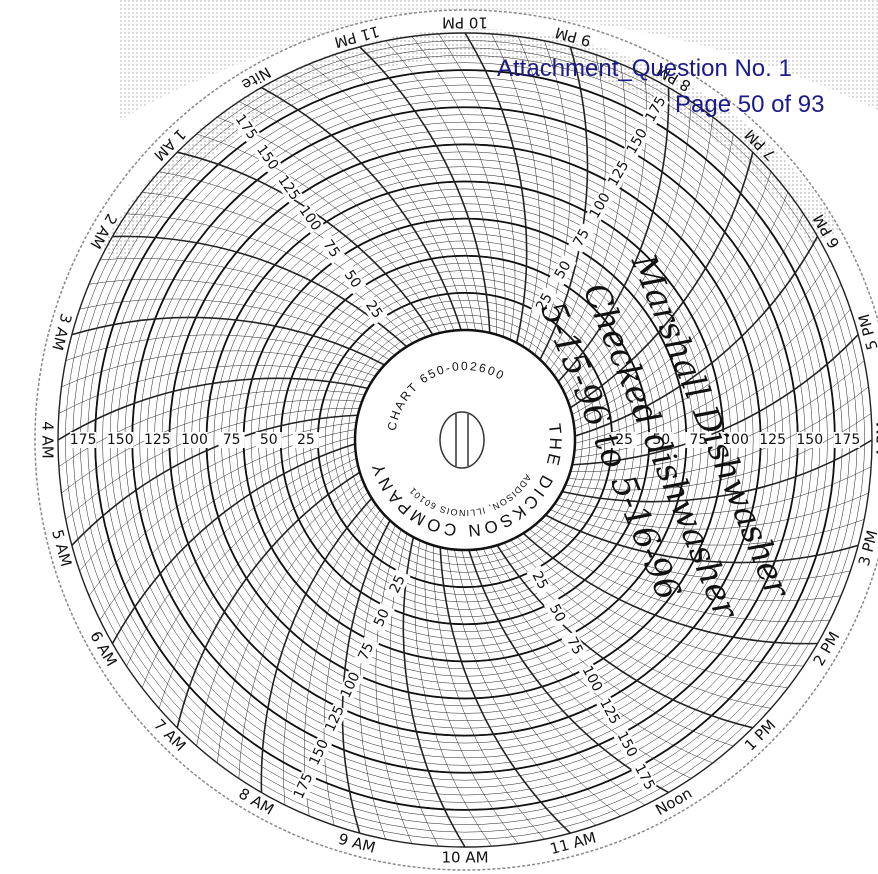 This screenshot has height=874, width=878. Describe the element at coordinates (48, 440) in the screenshot. I see `hour-label: 4 AM` at that location.